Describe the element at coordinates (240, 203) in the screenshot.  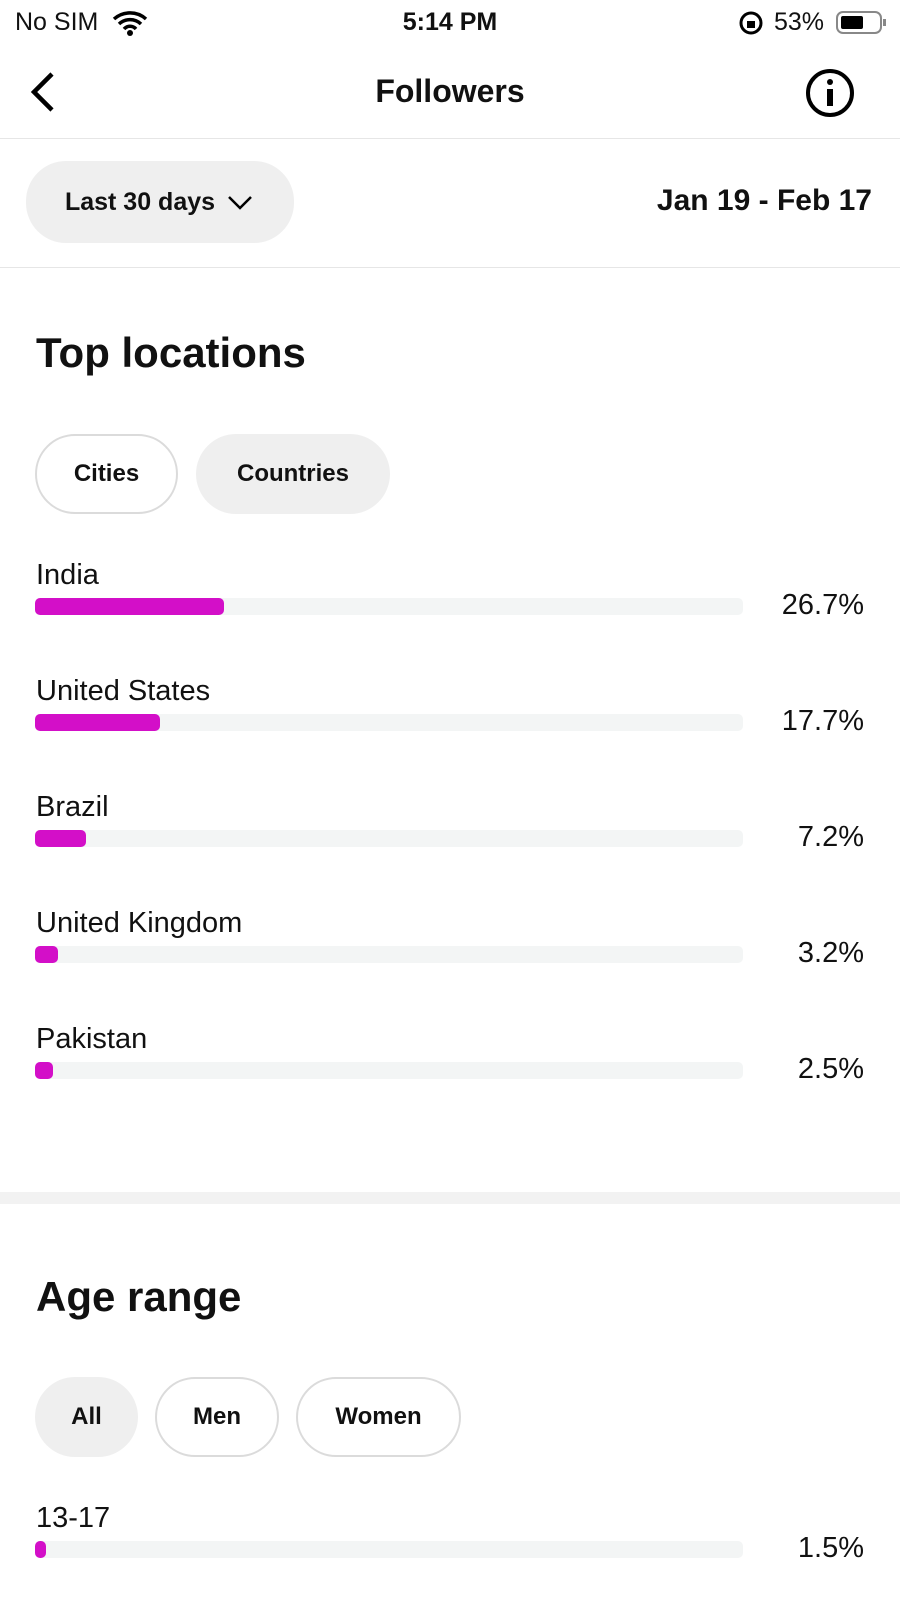
I see `chevron-down` at that location.